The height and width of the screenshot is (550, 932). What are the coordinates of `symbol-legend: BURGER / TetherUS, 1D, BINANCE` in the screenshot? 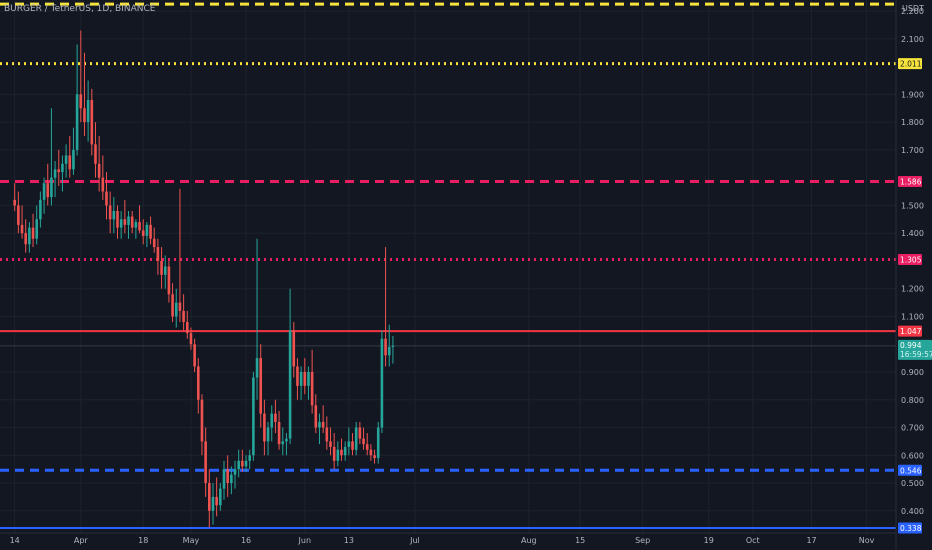 It's located at (80, 9).